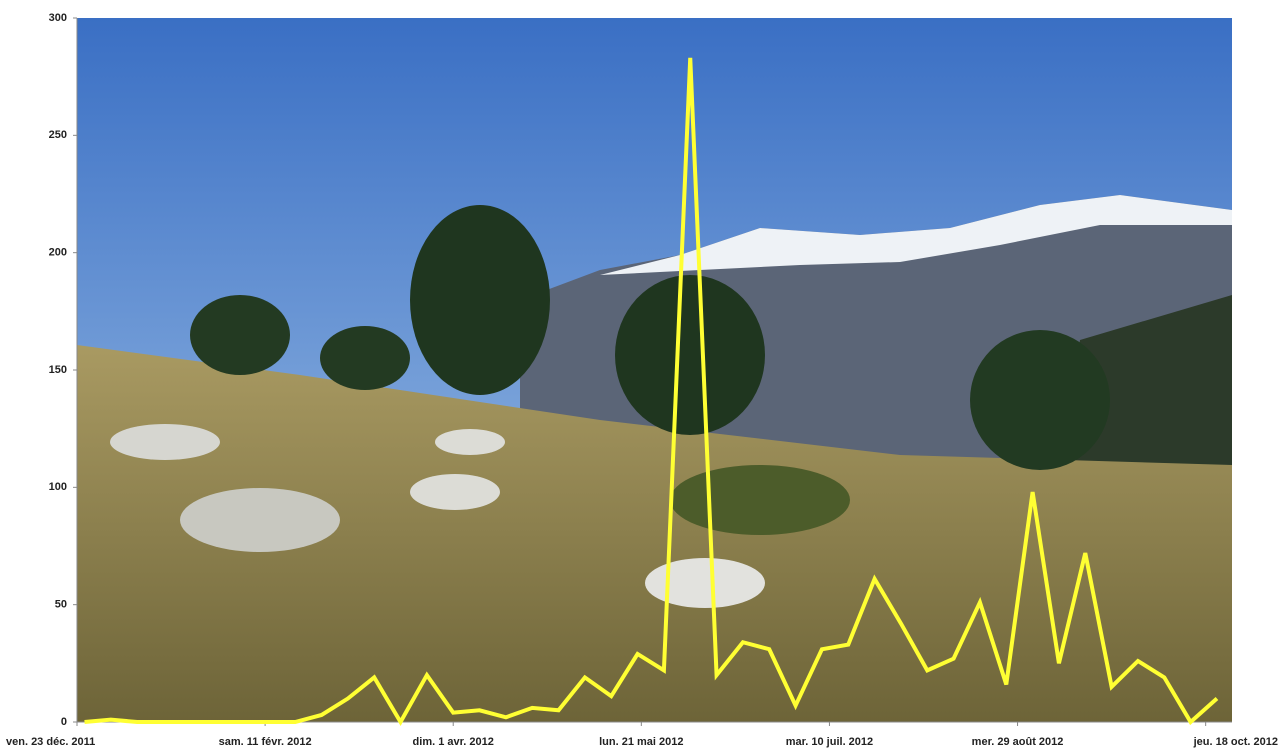 The width and height of the screenshot is (1284, 752). Describe the element at coordinates (58, 18) in the screenshot. I see `y-tick-label: 300` at that location.